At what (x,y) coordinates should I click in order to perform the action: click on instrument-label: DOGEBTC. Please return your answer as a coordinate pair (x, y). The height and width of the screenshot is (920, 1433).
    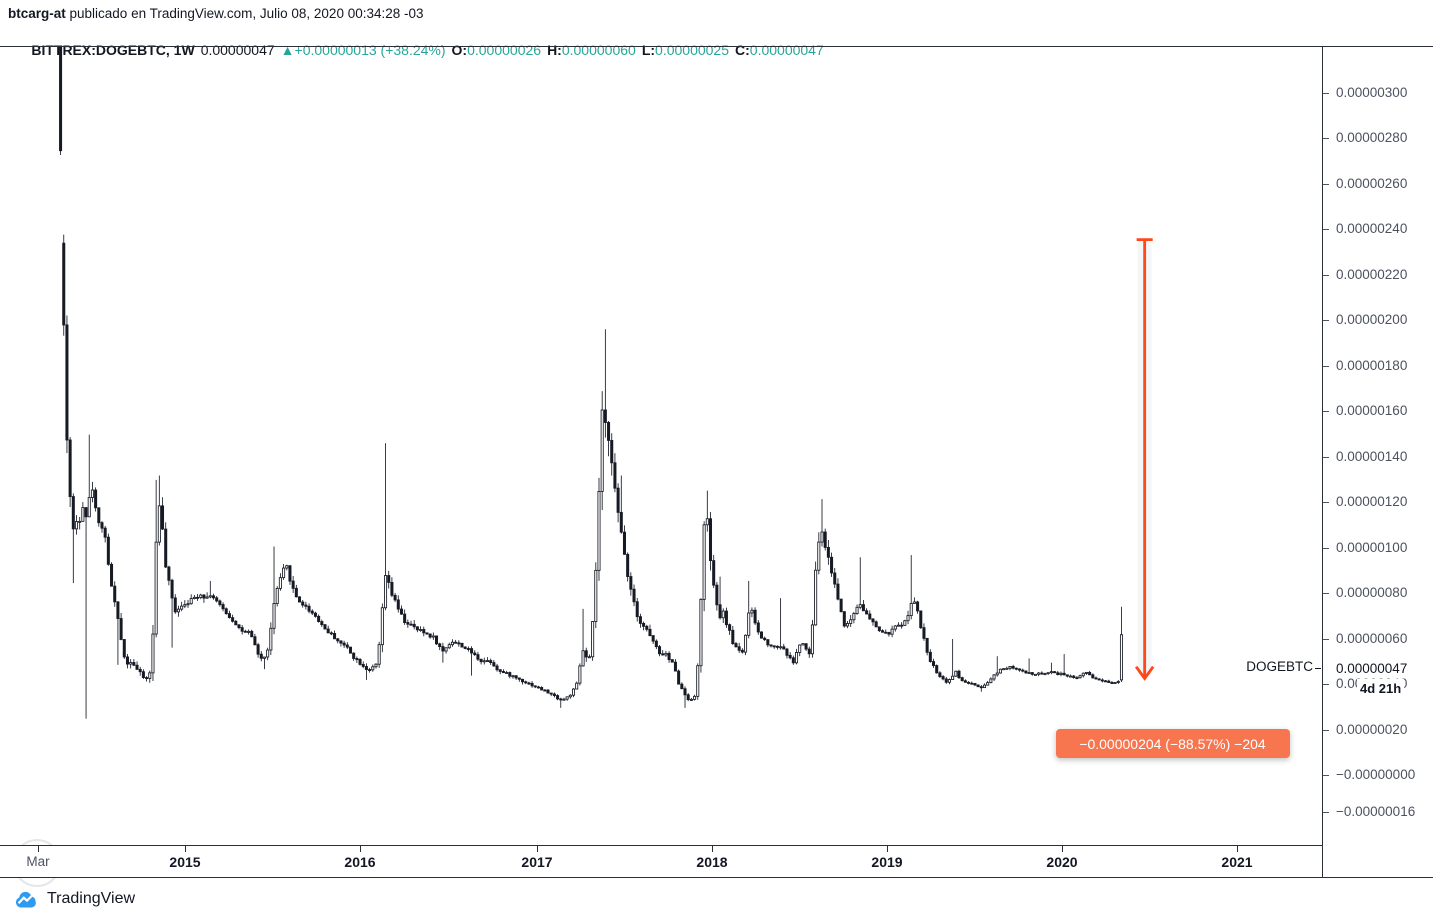
    Looking at the image, I should click on (1279, 666).